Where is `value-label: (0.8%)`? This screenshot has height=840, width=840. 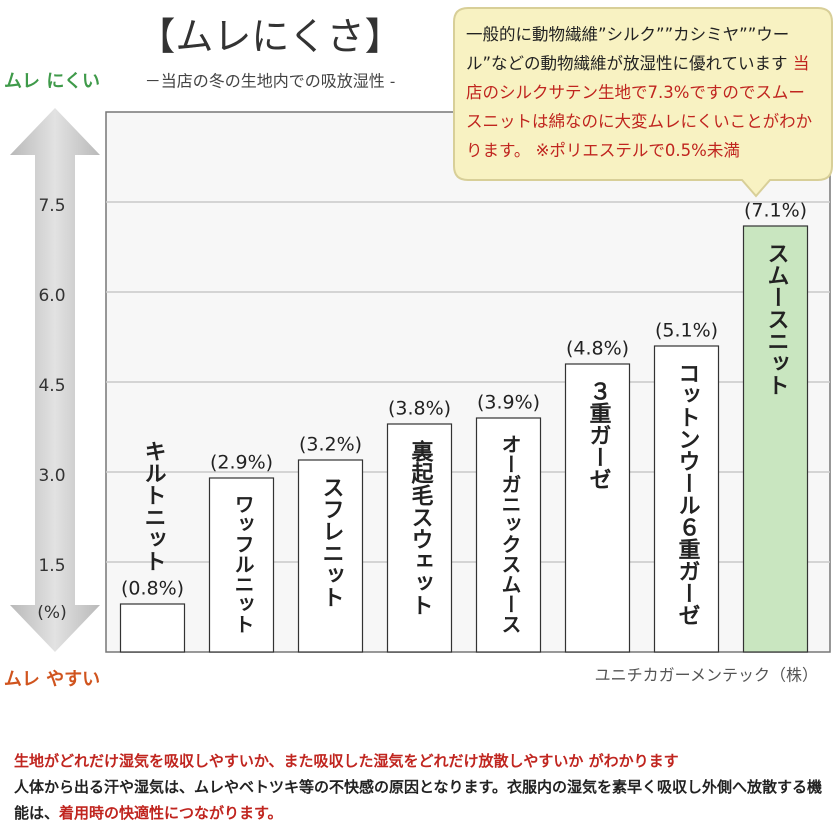
value-label: (0.8%) is located at coordinates (152, 589).